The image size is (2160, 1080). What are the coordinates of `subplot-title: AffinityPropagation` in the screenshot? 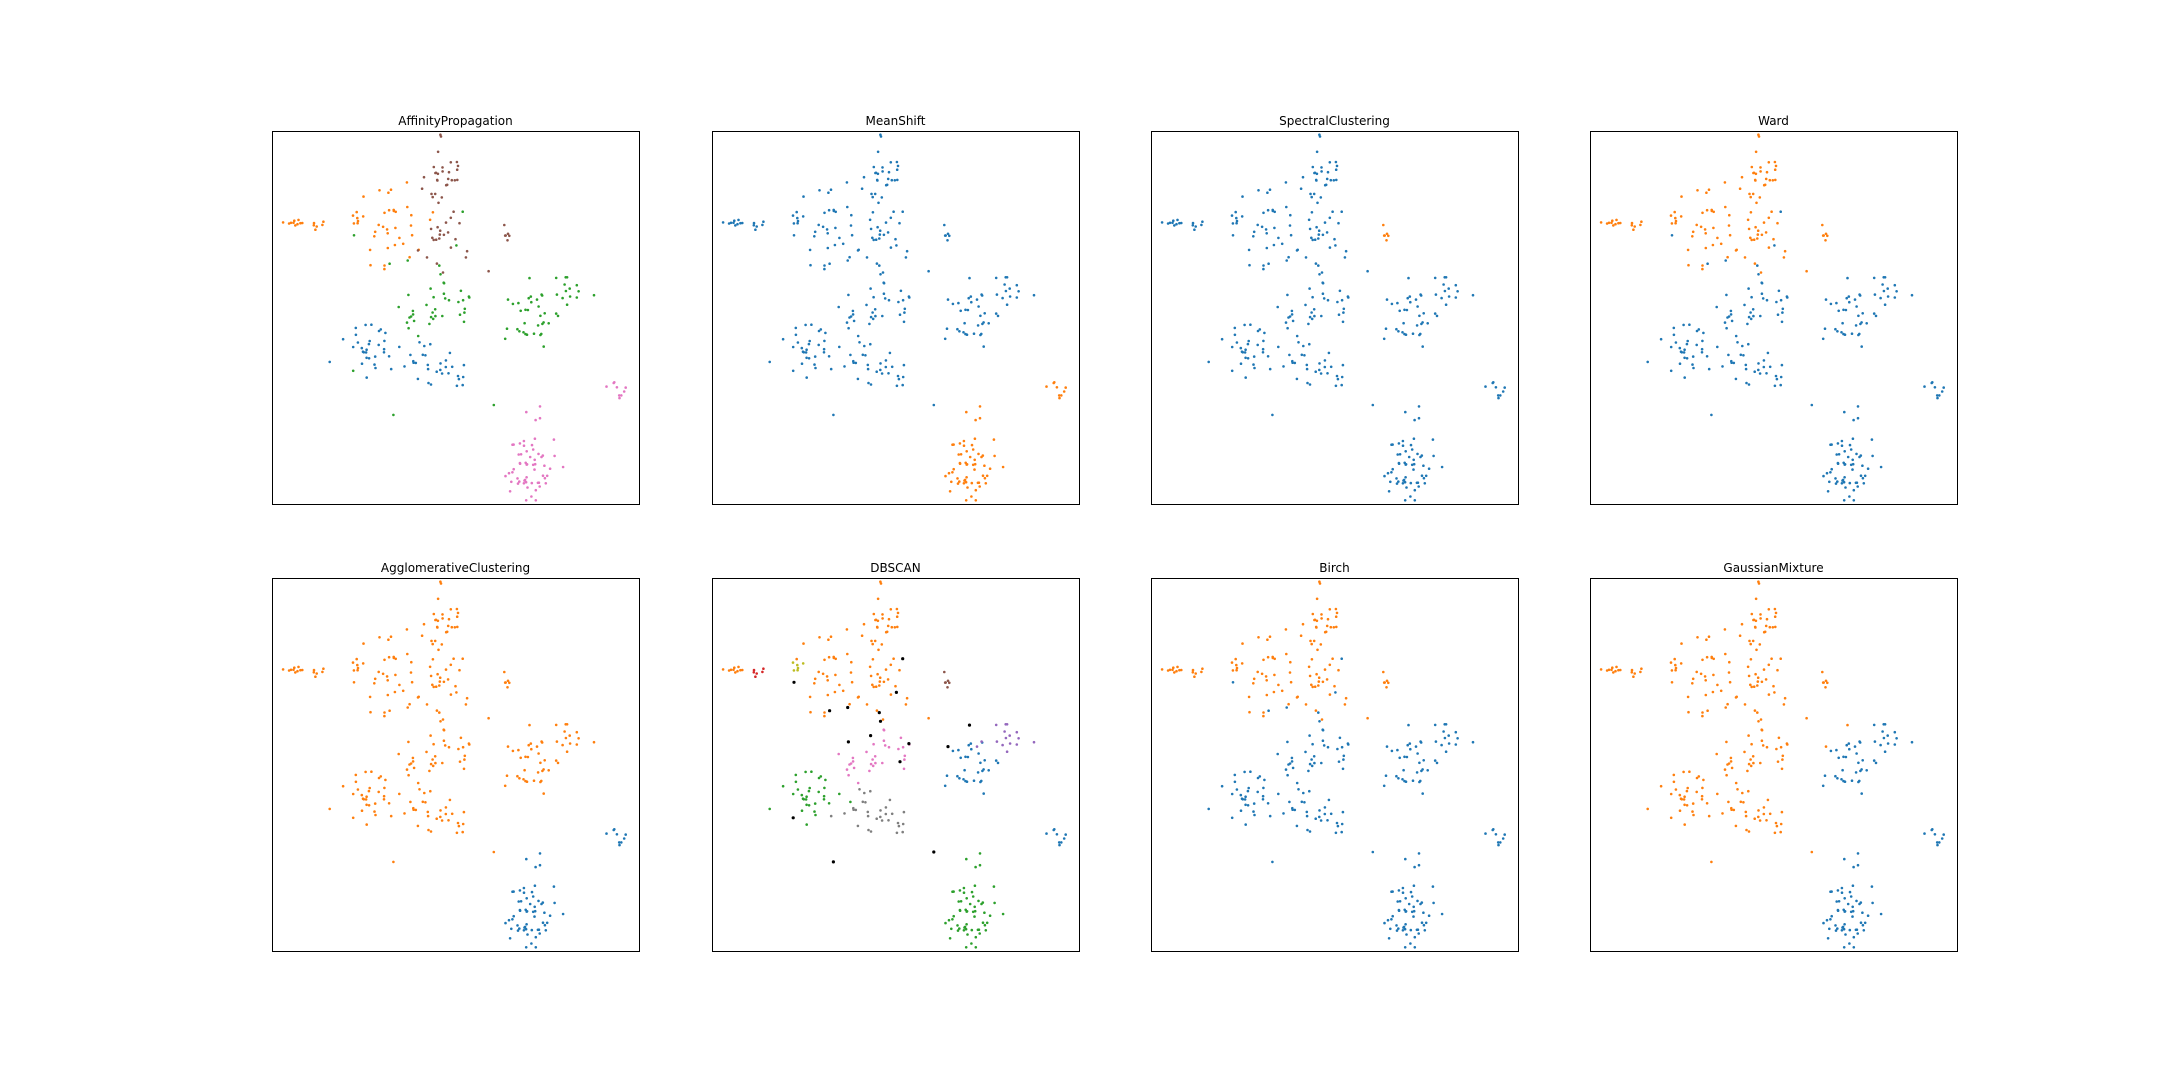 It's located at (455, 121).